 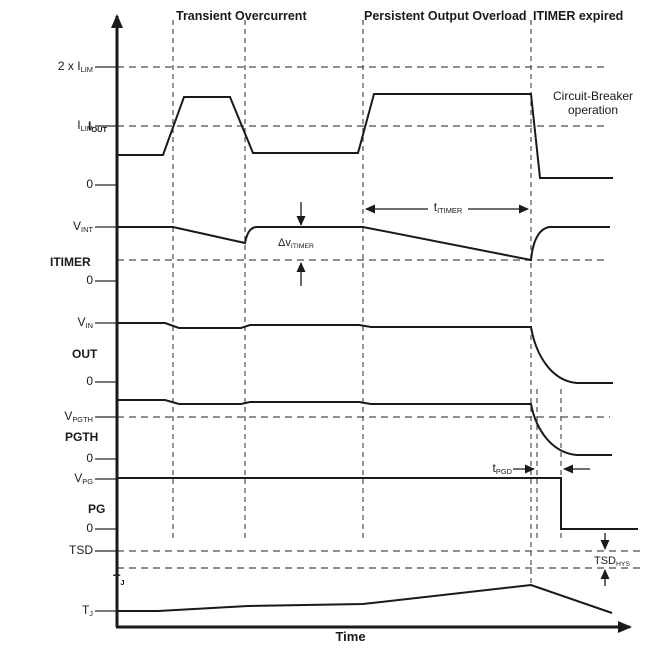 I want to click on tick-label-ilim: ILIM, so click(x=85, y=126).